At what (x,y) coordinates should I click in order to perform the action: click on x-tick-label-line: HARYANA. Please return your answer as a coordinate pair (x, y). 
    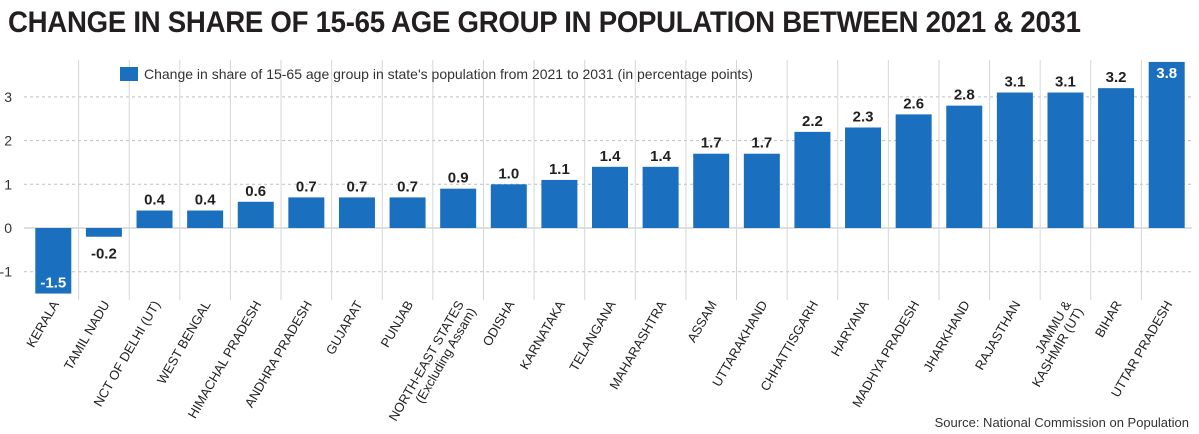
    Looking at the image, I should click on (850, 328).